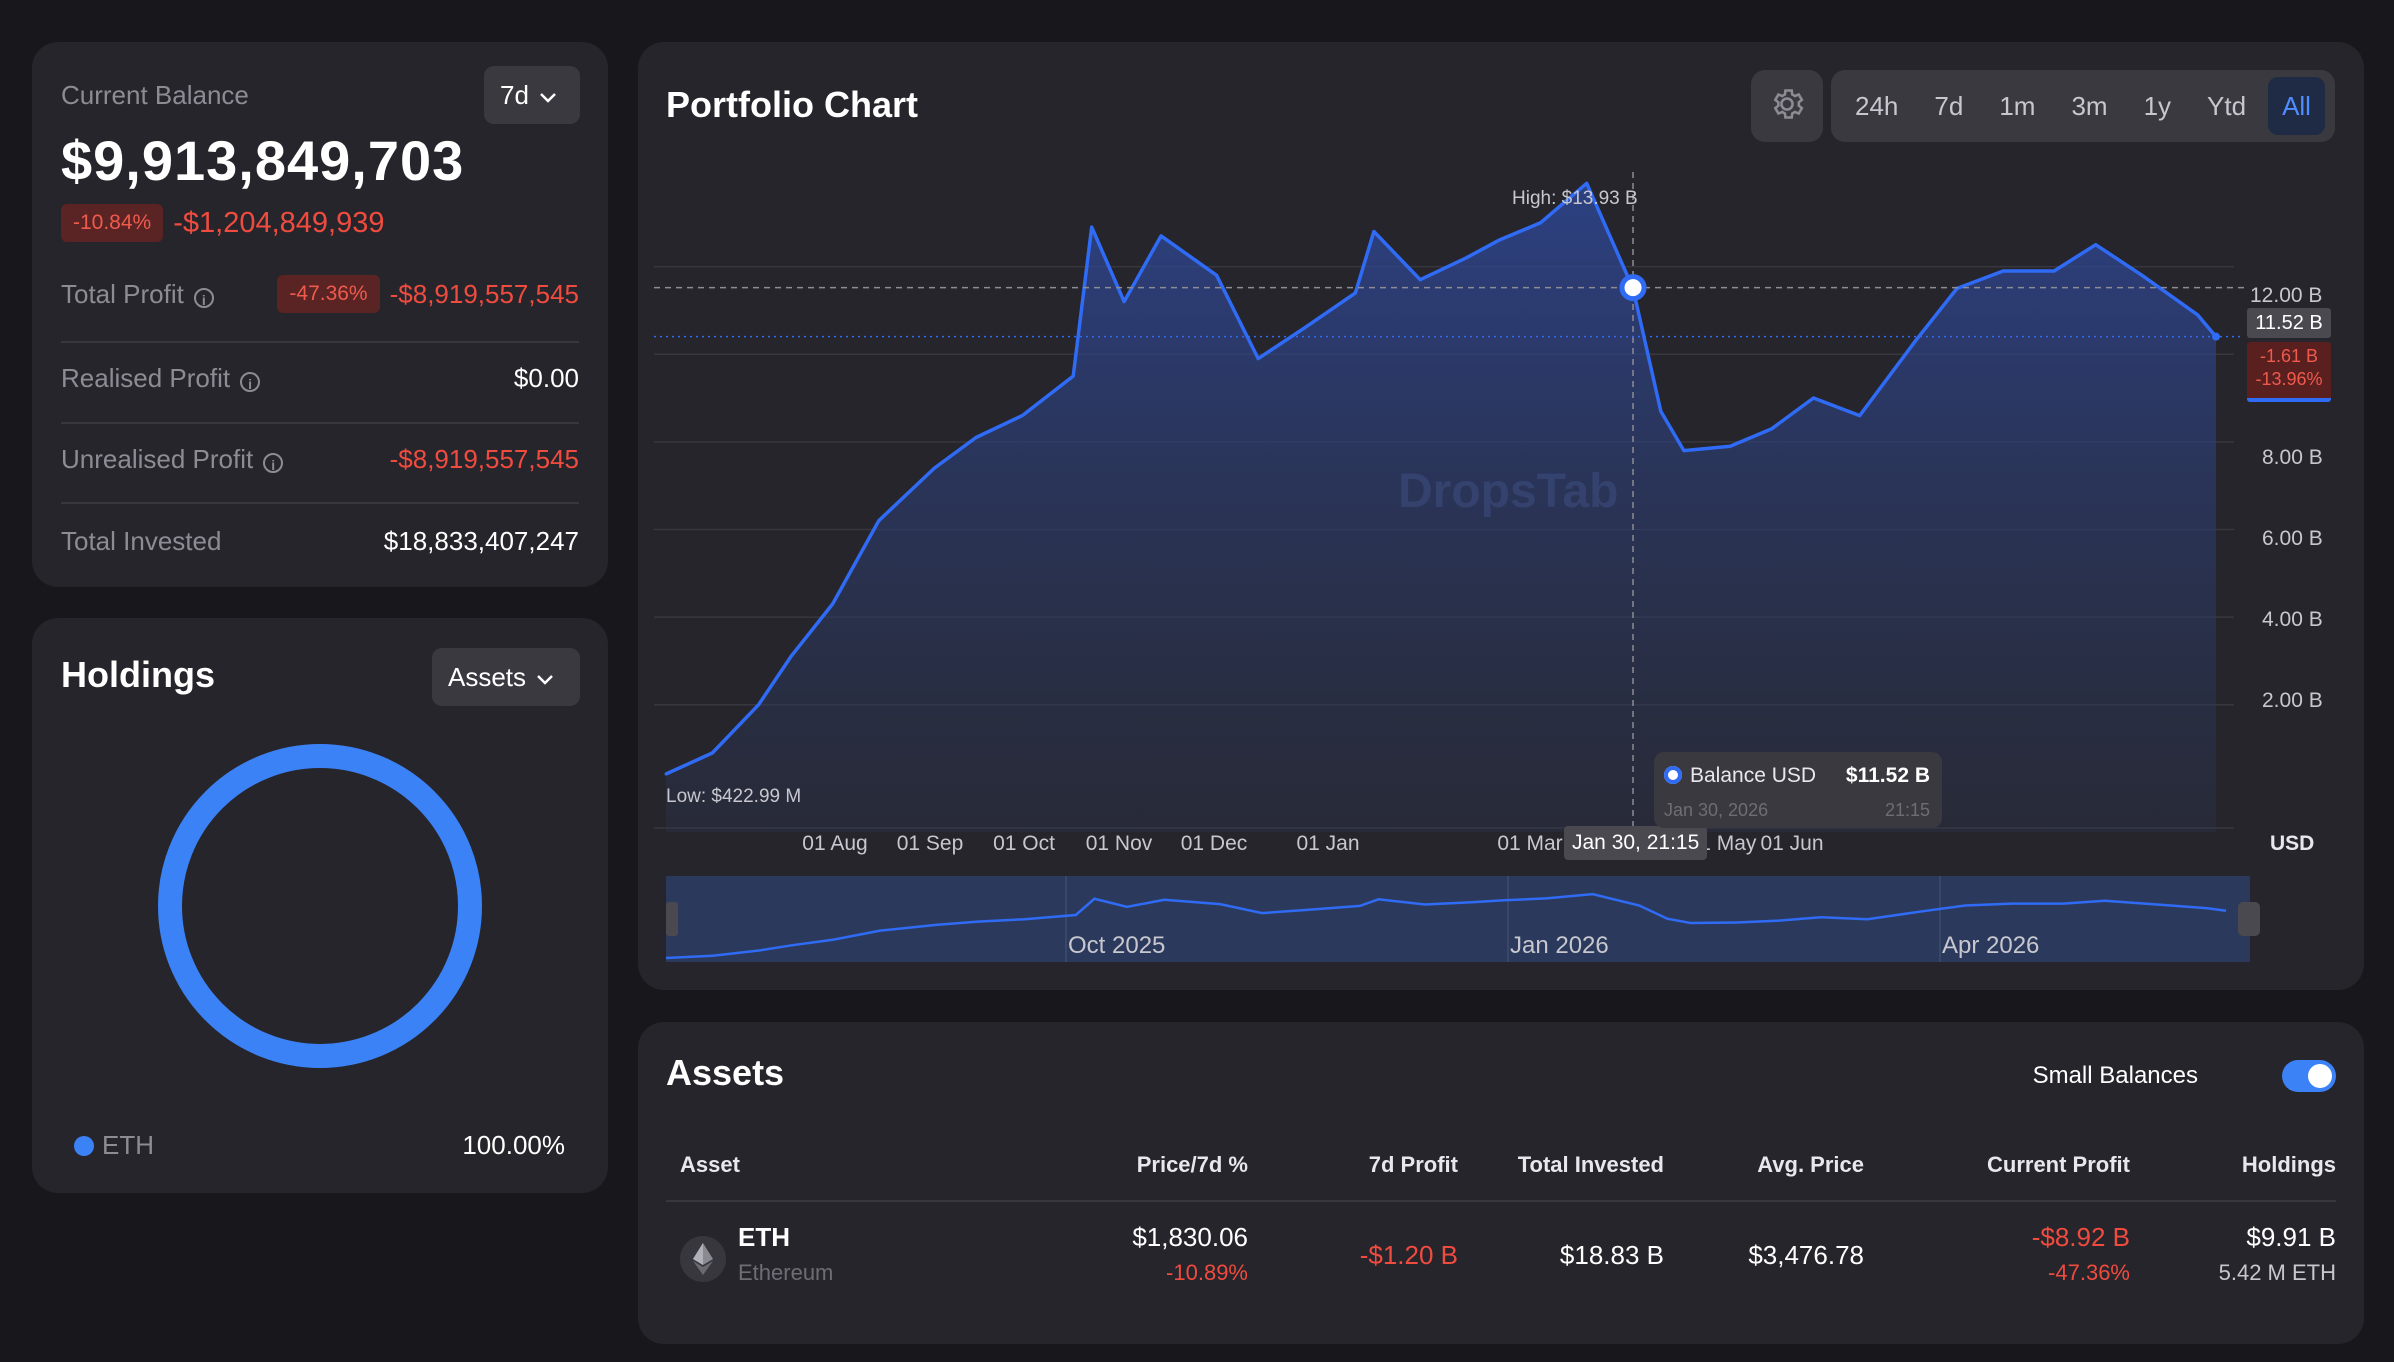 The height and width of the screenshot is (1362, 2394). I want to click on holdings-card: Holdings Assets ETH 100.00%, so click(320, 905).